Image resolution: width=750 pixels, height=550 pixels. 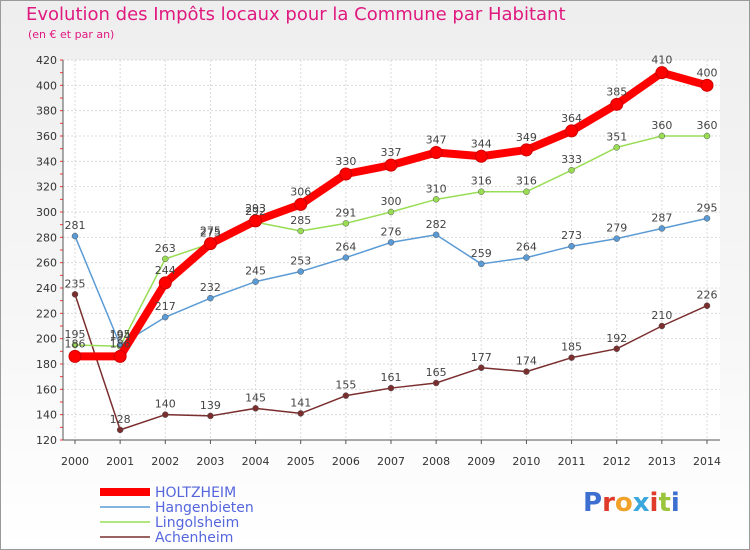 What do you see at coordinates (301, 461) in the screenshot?
I see `x-tick-label: 2005` at bounding box center [301, 461].